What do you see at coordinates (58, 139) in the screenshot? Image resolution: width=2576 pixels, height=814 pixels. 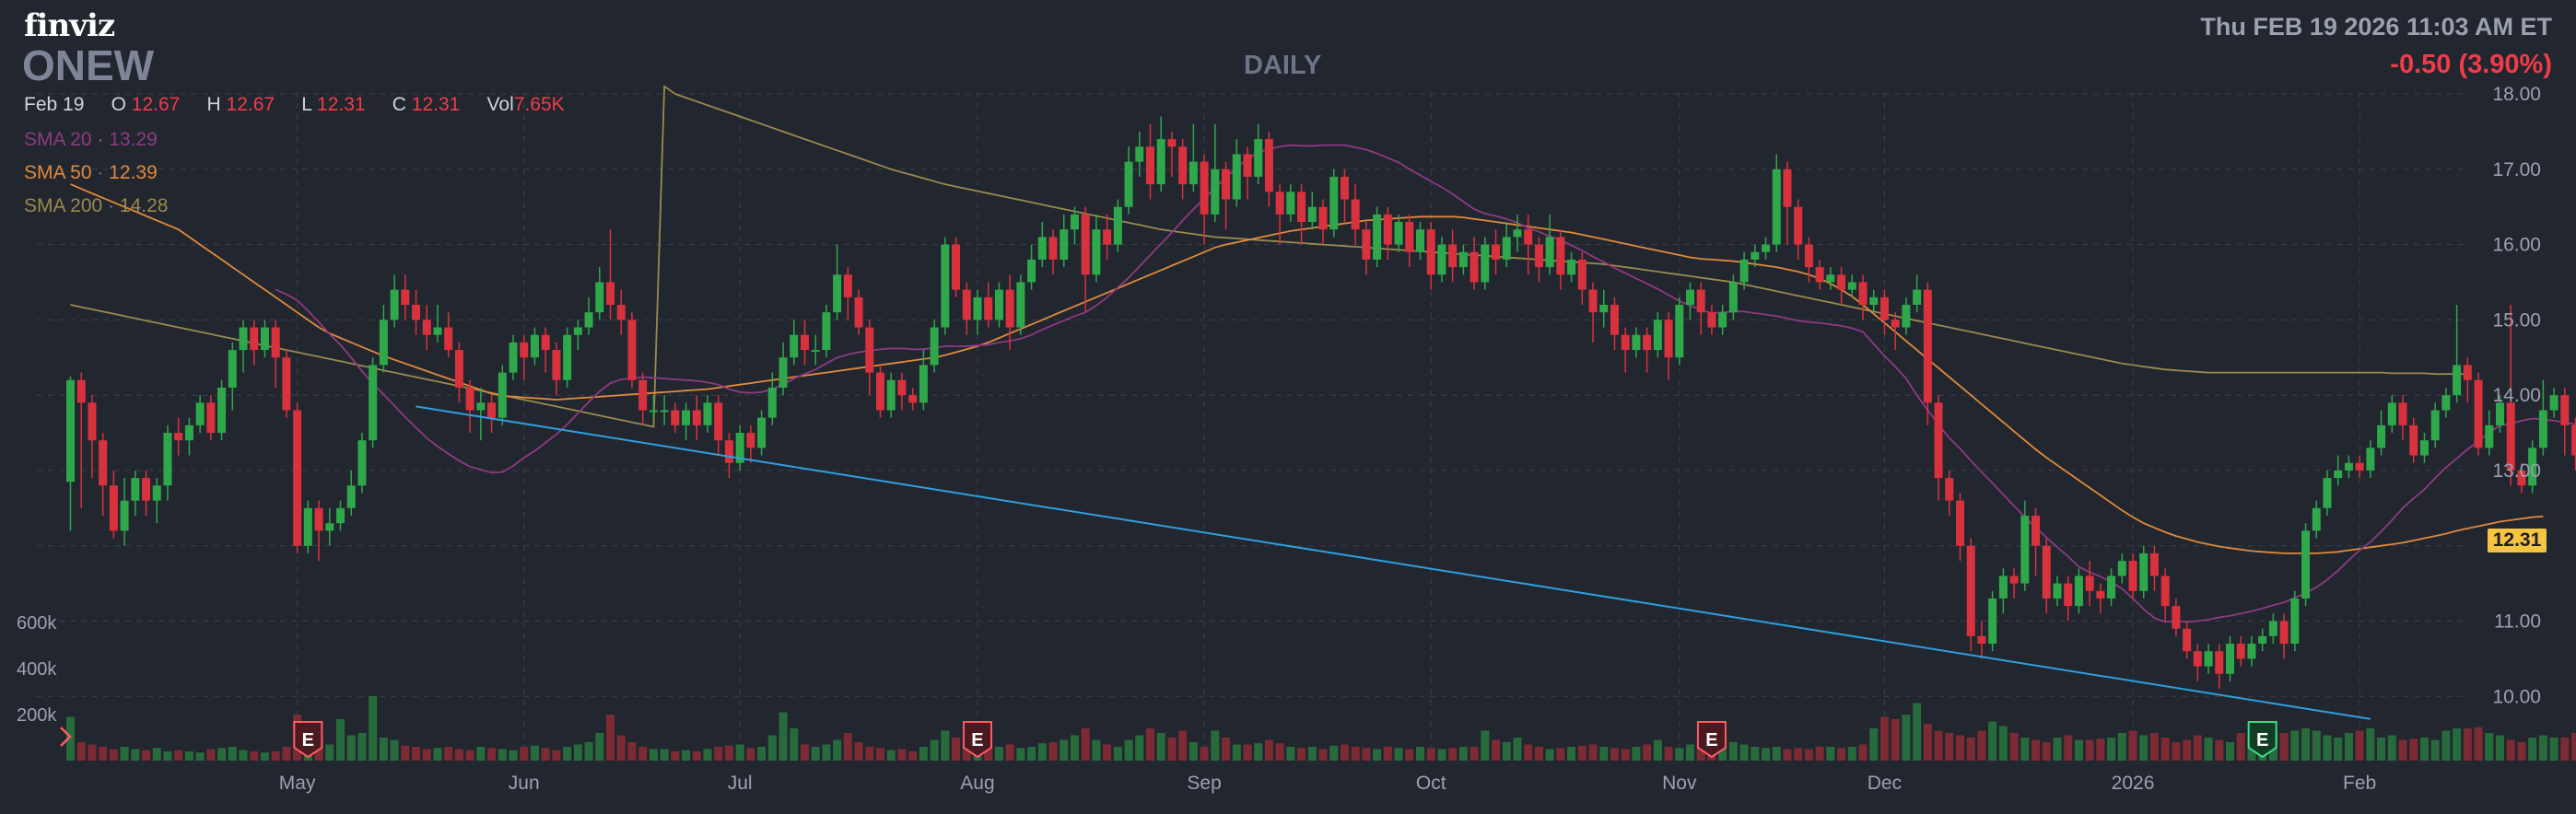 I see `sma20-label: SMA 20` at bounding box center [58, 139].